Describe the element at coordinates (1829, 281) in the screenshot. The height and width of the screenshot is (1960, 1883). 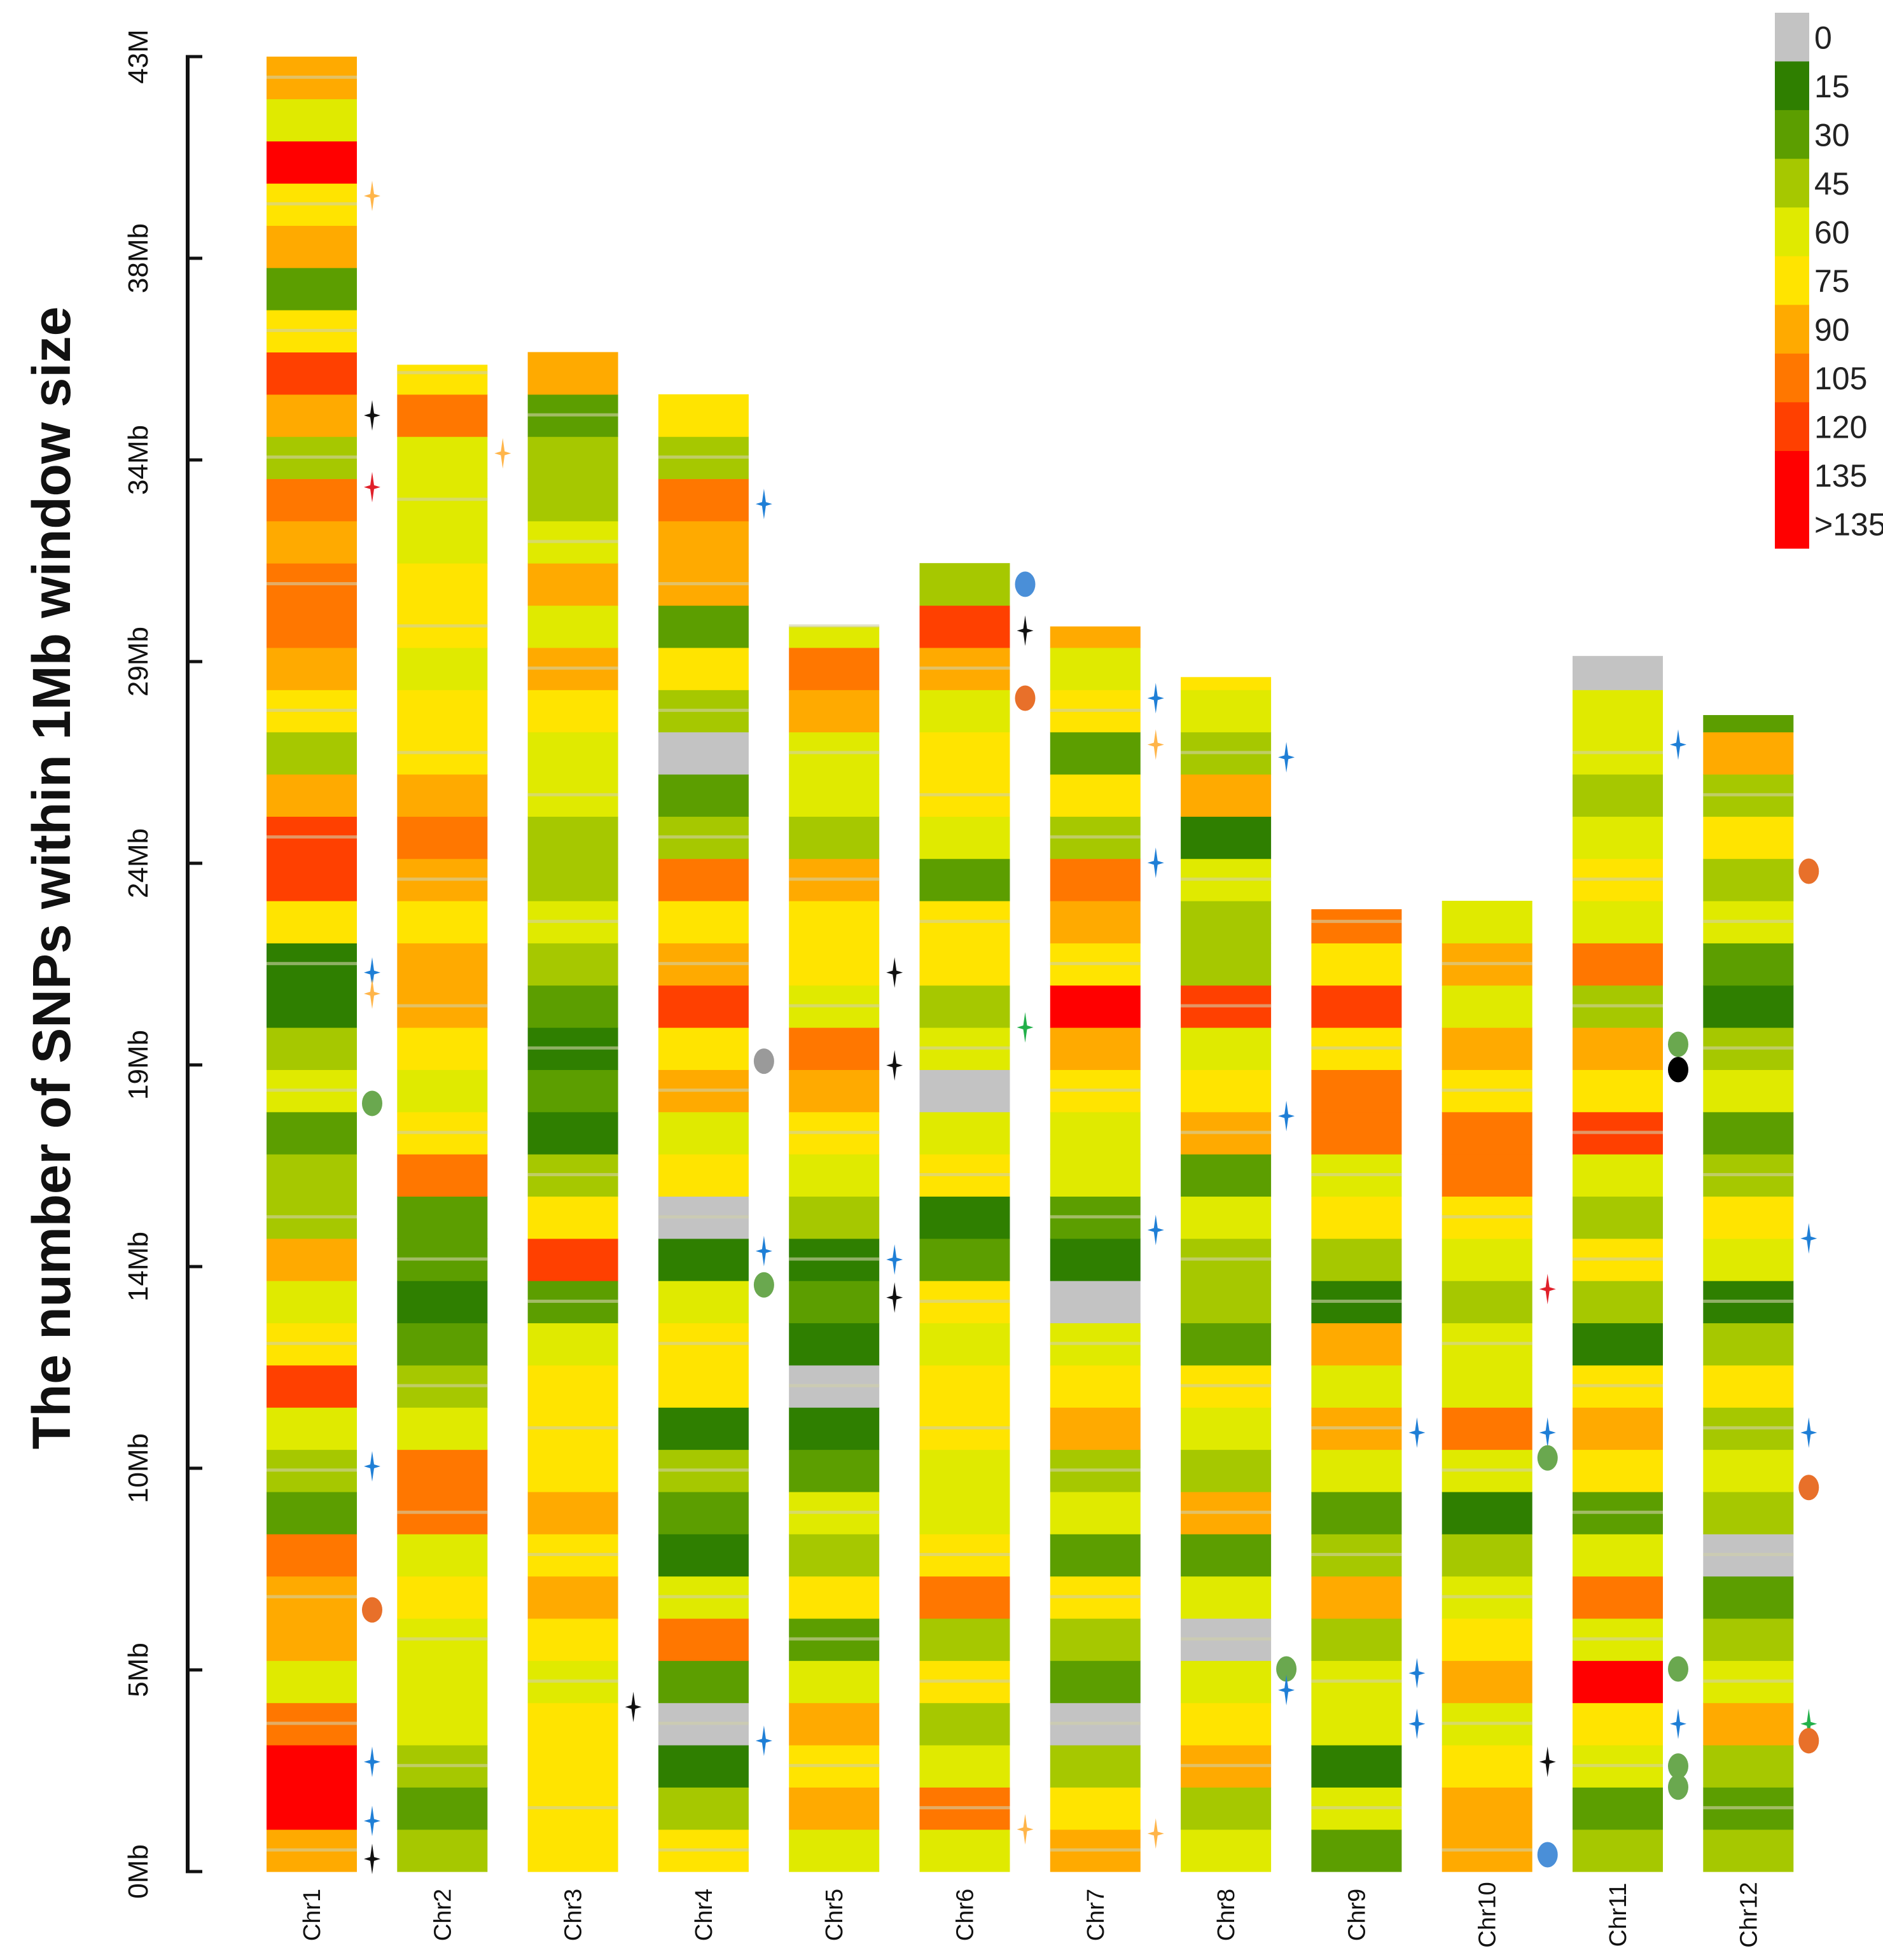
I see `color-legend: 0 15 30 45 60 75 90 105 120 135 >135` at that location.